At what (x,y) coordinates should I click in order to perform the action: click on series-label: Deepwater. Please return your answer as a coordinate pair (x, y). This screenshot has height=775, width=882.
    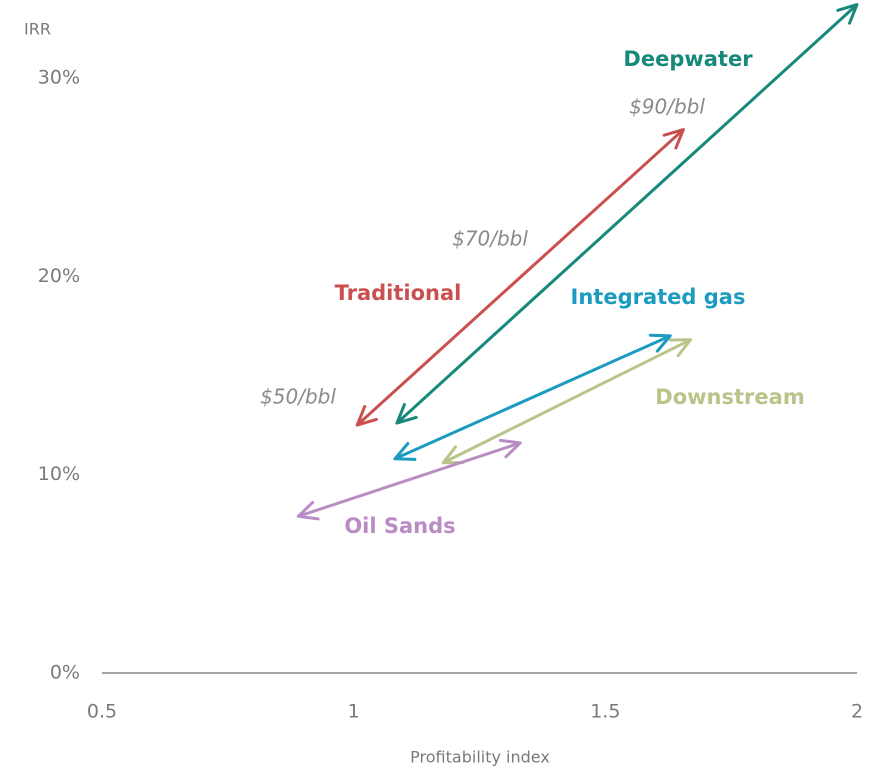
    Looking at the image, I should click on (688, 59).